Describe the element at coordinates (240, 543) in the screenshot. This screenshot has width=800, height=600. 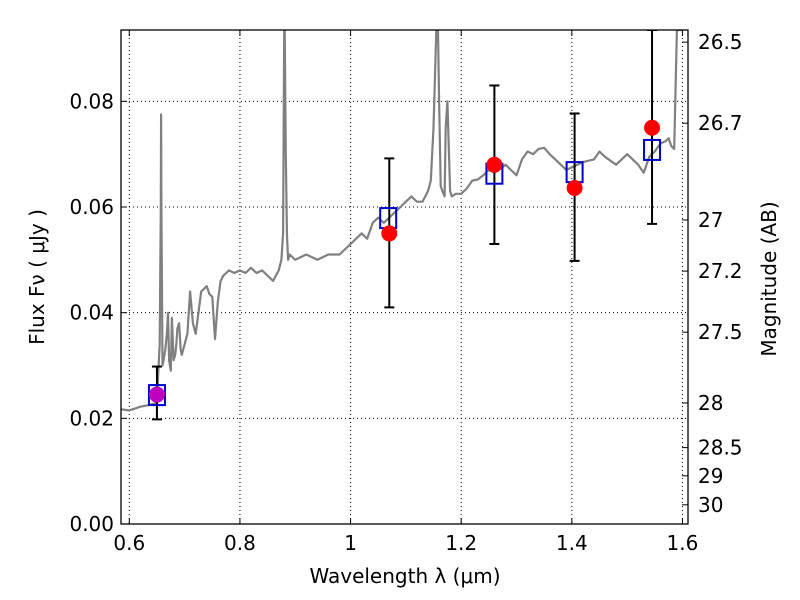
I see `x-tick-label: 0.8` at that location.